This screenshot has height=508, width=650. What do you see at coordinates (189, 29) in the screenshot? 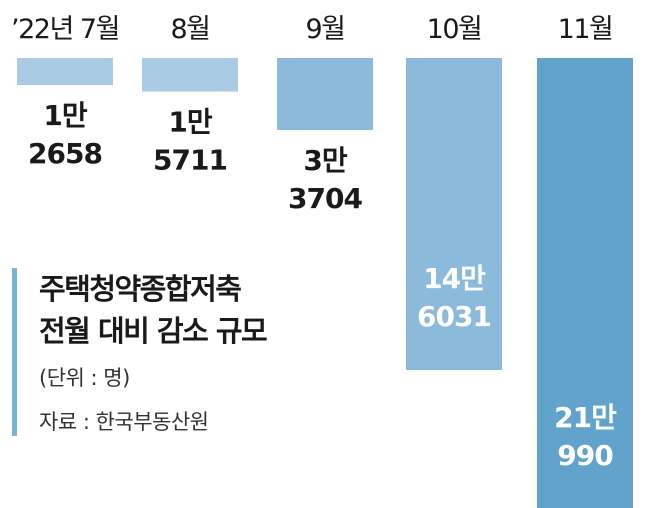
I see `category-label: 8월` at bounding box center [189, 29].